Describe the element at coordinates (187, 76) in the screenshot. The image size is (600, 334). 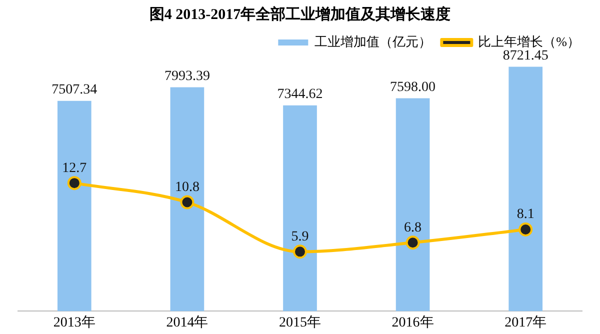
I see `data-label: 7993.39` at that location.